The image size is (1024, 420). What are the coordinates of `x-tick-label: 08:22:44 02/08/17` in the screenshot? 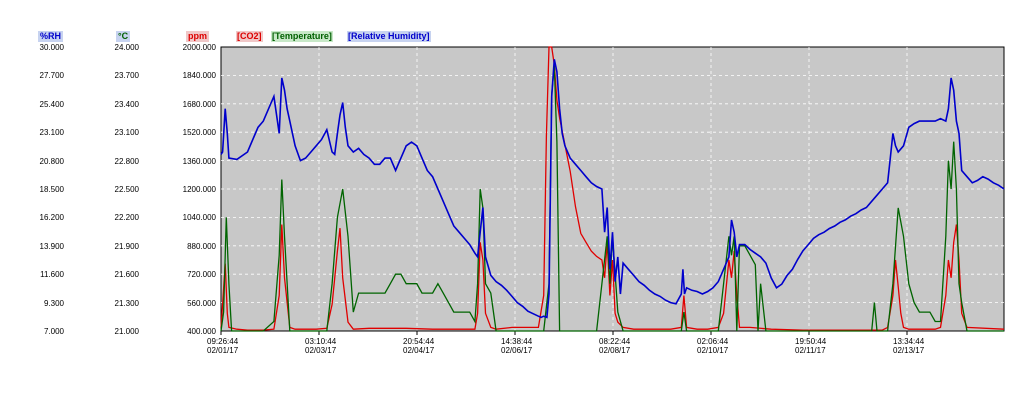 It's located at (615, 346).